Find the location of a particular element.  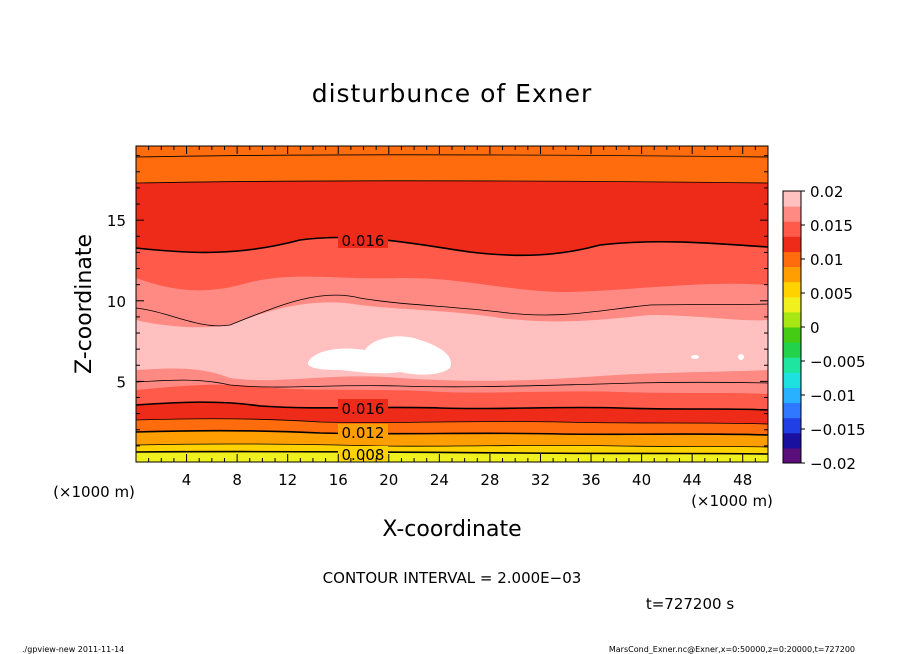

colorbar-tick-label: −0.005 is located at coordinates (838, 362).